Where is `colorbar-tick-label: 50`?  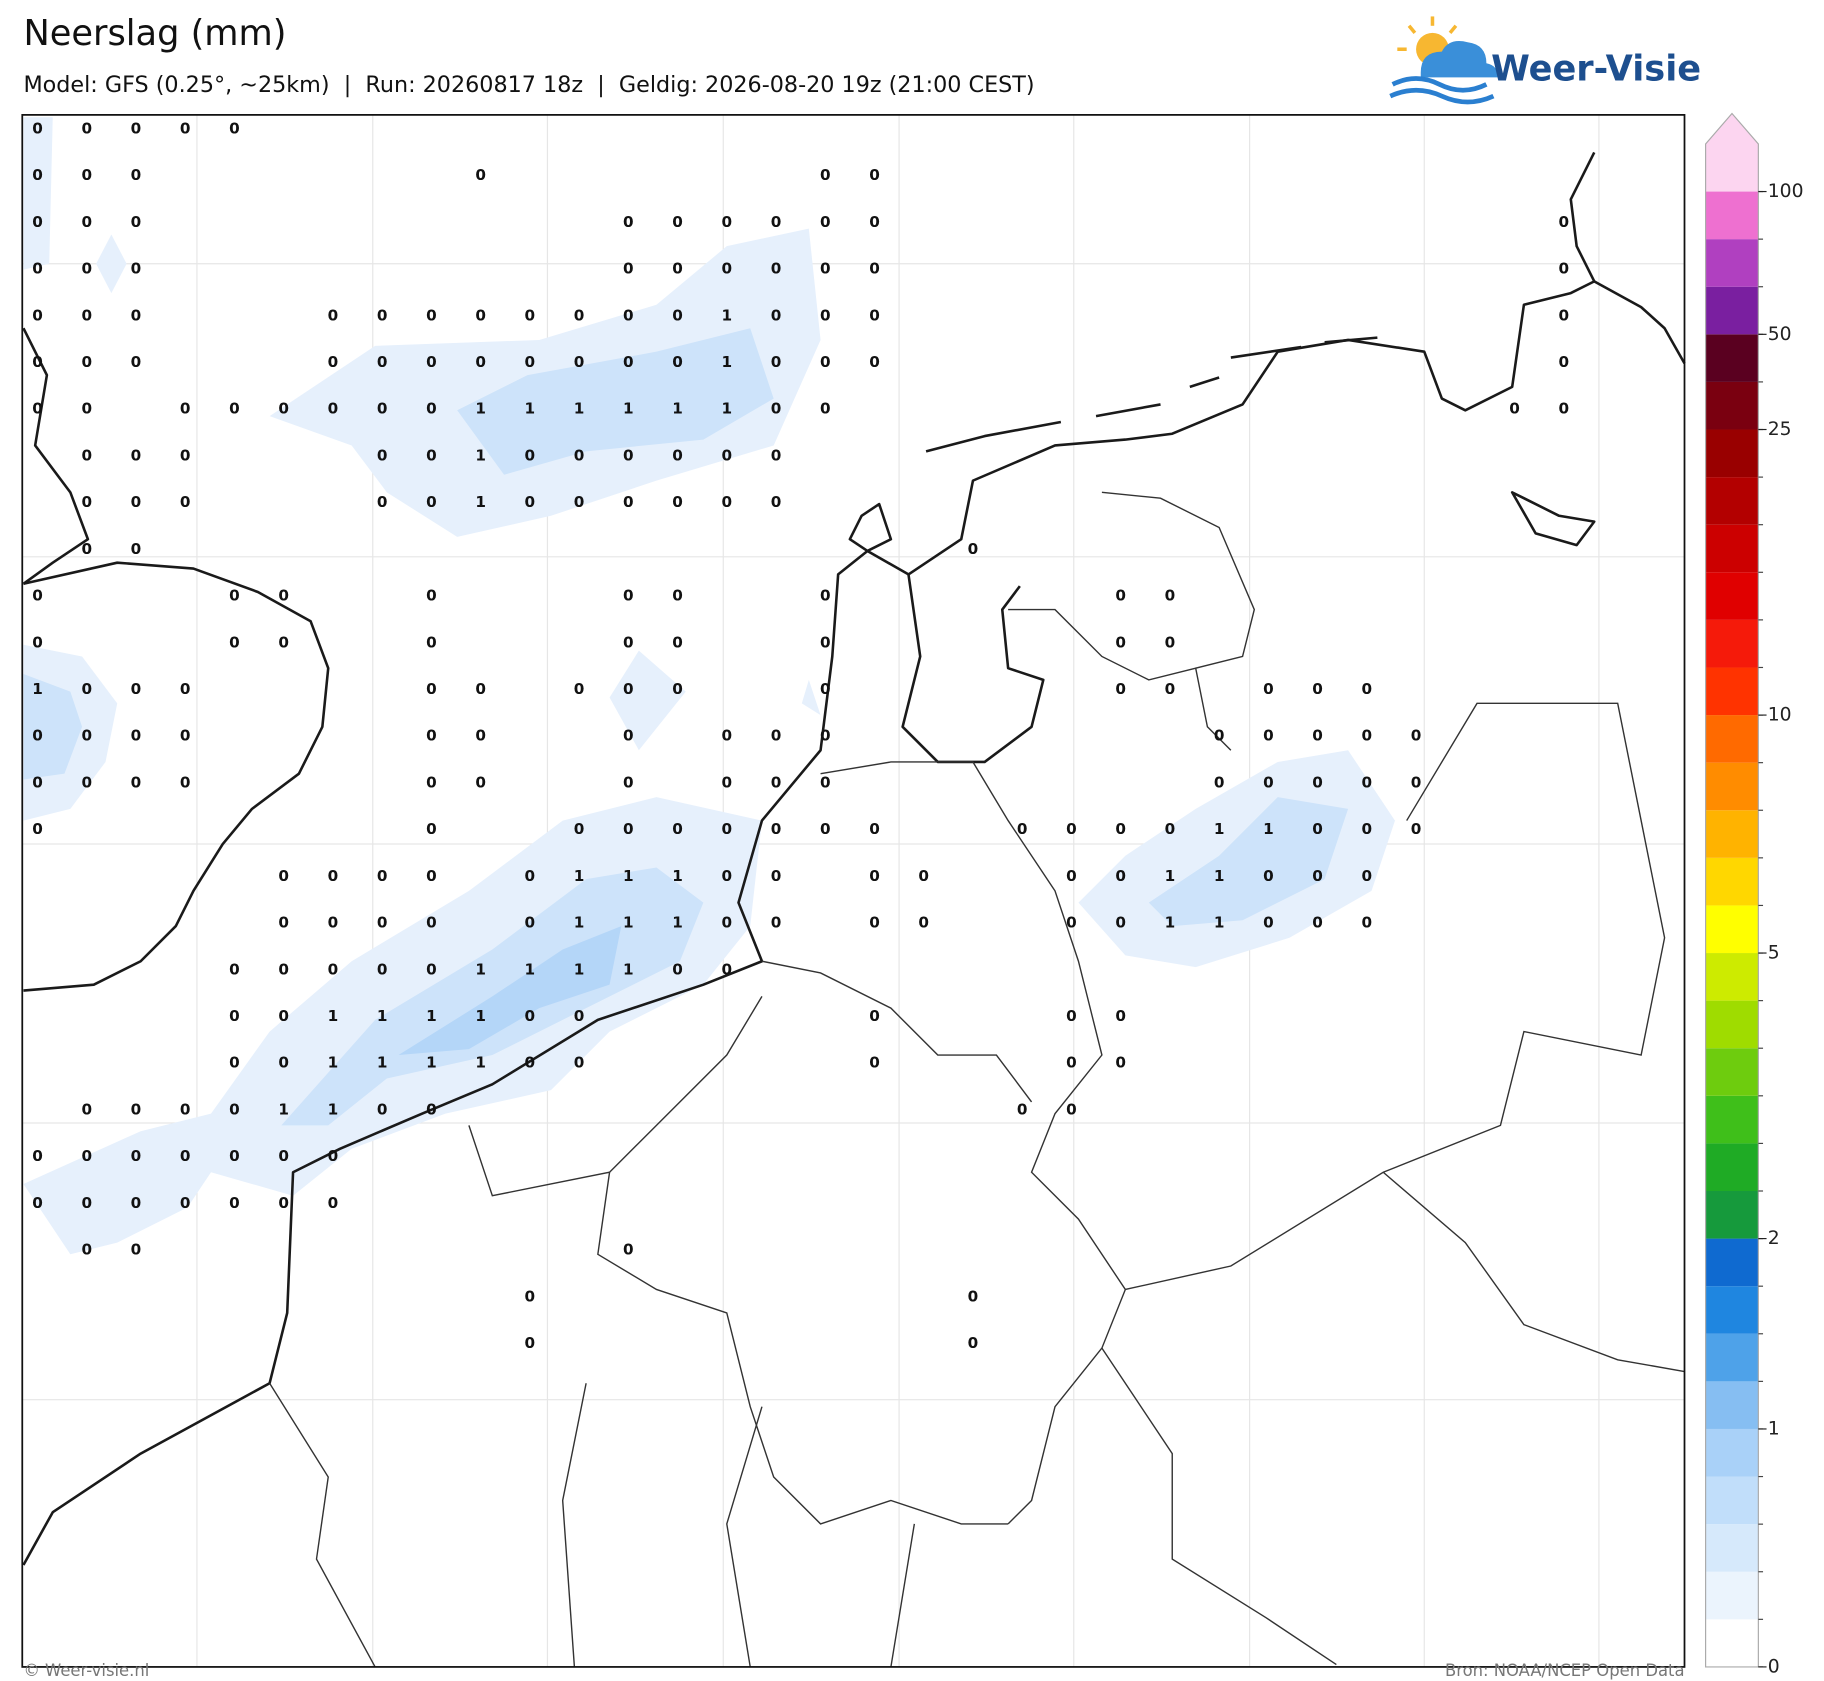 colorbar-tick-label: 50 is located at coordinates (1780, 334).